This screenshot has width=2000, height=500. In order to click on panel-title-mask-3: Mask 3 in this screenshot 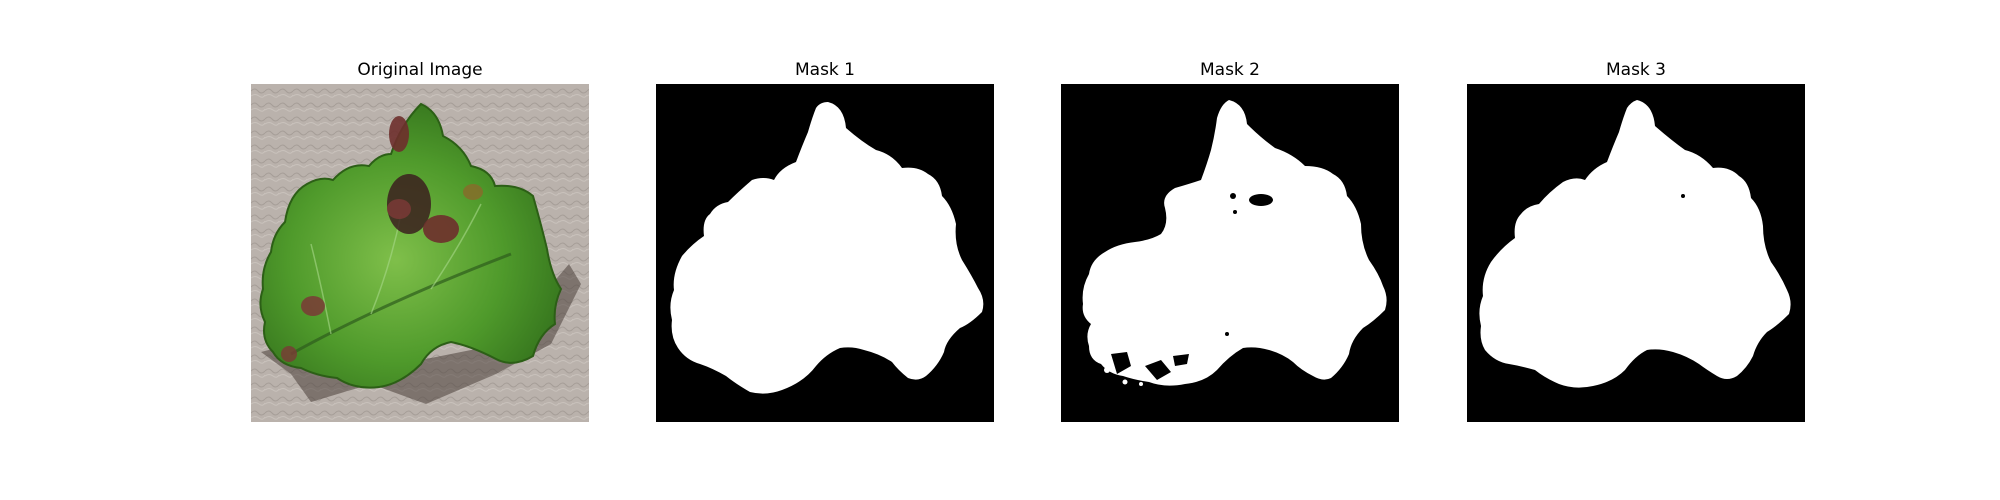, I will do `click(1635, 70)`.